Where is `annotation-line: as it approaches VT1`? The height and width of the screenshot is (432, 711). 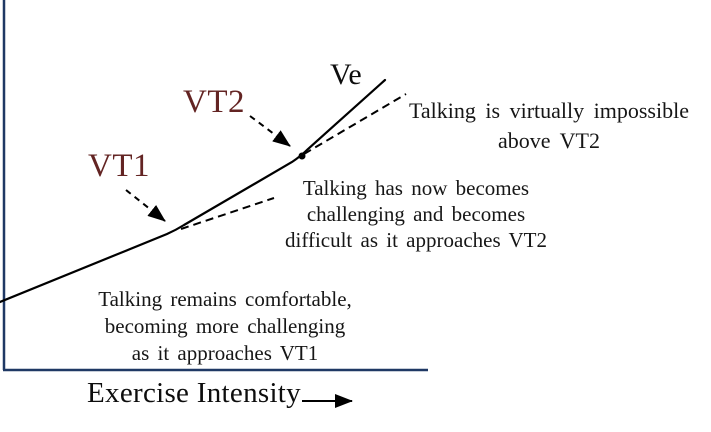 annotation-line: as it approaches VT1 is located at coordinates (225, 353).